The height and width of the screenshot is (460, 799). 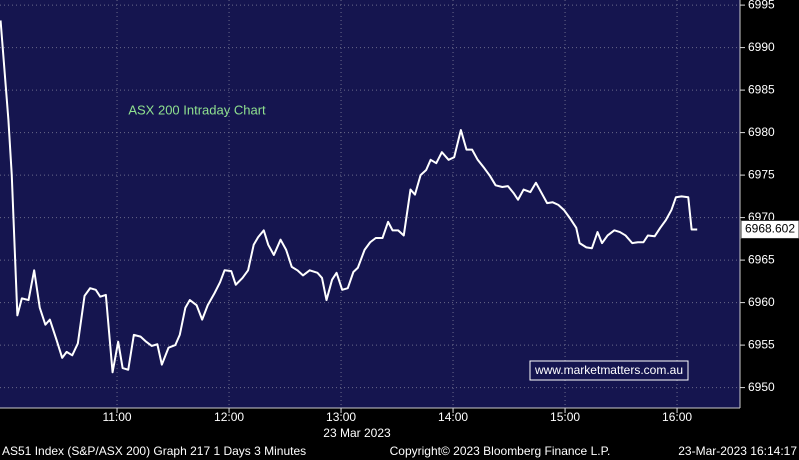 What do you see at coordinates (500, 451) in the screenshot?
I see `footer-center: Copyright© 2023 Bloomberg Finance L.P.` at bounding box center [500, 451].